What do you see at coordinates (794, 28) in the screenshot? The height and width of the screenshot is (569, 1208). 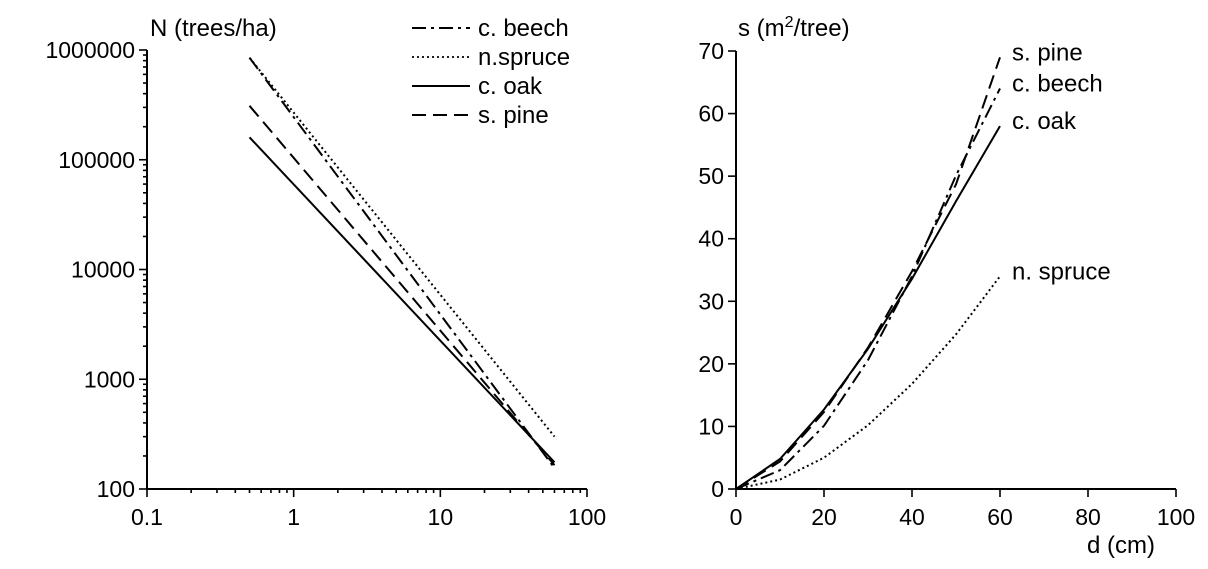 I see `right-y-axis-label: s (m2/tree)` at bounding box center [794, 28].